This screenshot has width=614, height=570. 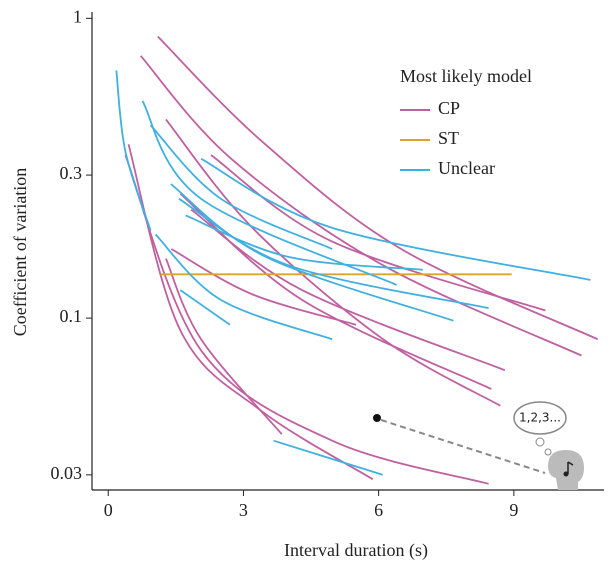 What do you see at coordinates (478, 445) in the screenshot?
I see `annotation-icon` at bounding box center [478, 445].